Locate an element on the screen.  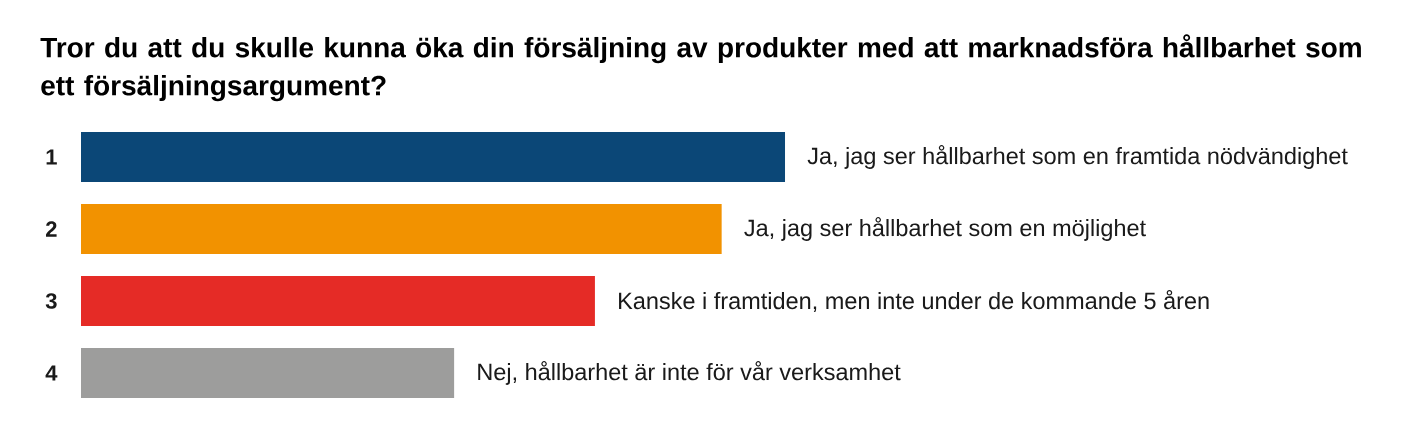
annotation: Kanske i framtiden, men inte under de kommande 5 åren is located at coordinates (914, 301).